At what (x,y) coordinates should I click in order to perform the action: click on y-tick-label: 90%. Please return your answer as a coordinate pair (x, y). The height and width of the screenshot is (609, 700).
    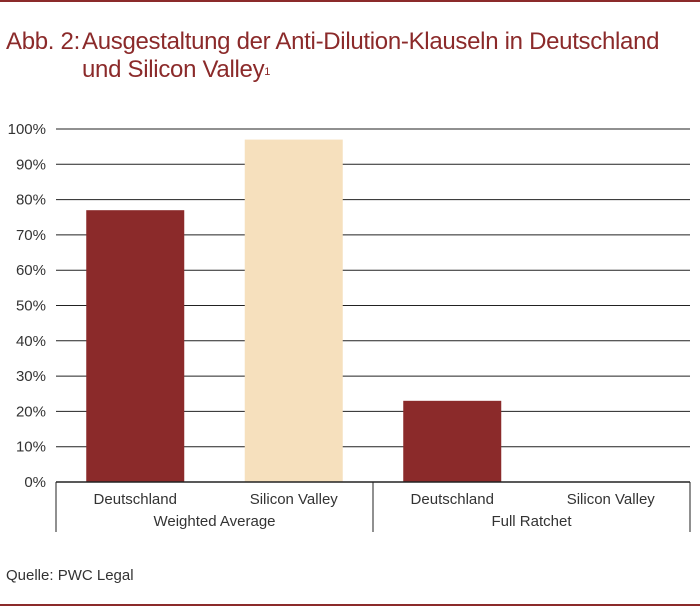
    Looking at the image, I should click on (31, 164).